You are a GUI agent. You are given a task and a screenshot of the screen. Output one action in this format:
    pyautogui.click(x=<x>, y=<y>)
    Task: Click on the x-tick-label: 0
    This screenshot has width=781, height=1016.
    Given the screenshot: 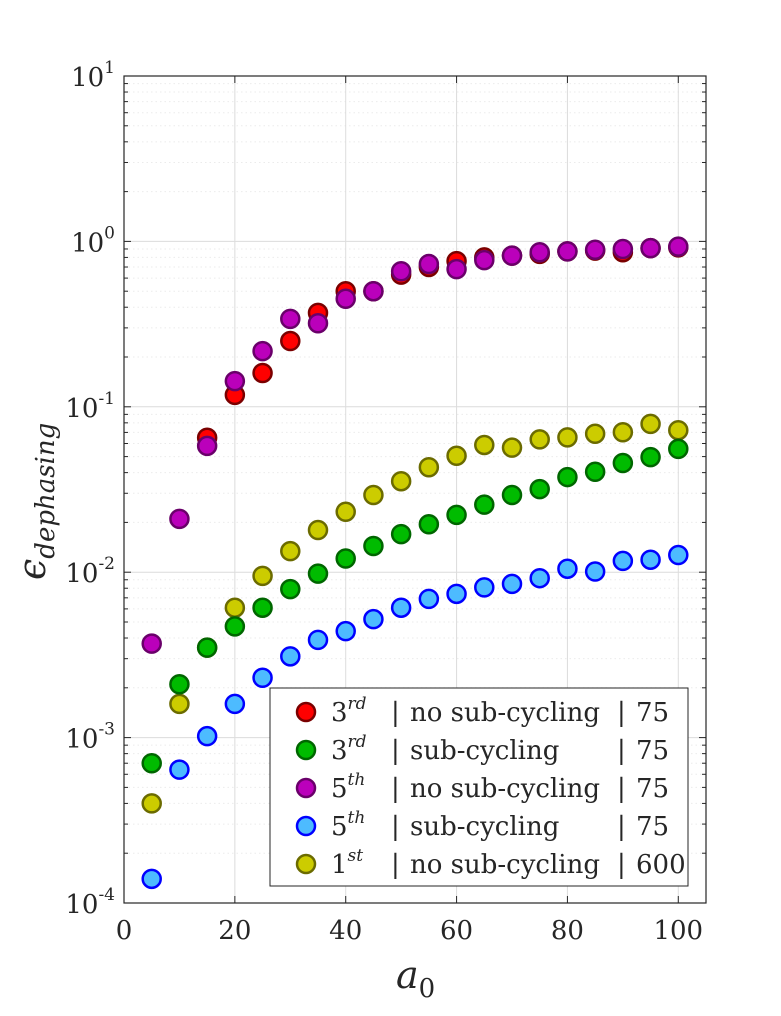 What is the action you would take?
    pyautogui.click(x=124, y=931)
    